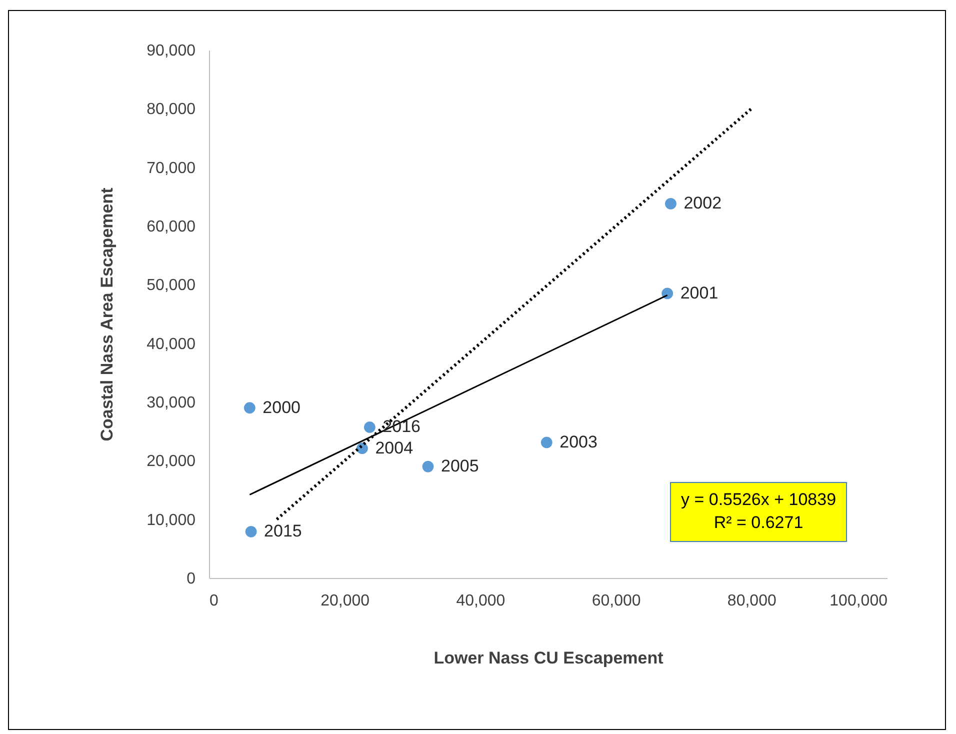 Image resolution: width=956 pixels, height=734 pixels. Describe the element at coordinates (171, 285) in the screenshot. I see `y-tick-label: 50,000` at that location.